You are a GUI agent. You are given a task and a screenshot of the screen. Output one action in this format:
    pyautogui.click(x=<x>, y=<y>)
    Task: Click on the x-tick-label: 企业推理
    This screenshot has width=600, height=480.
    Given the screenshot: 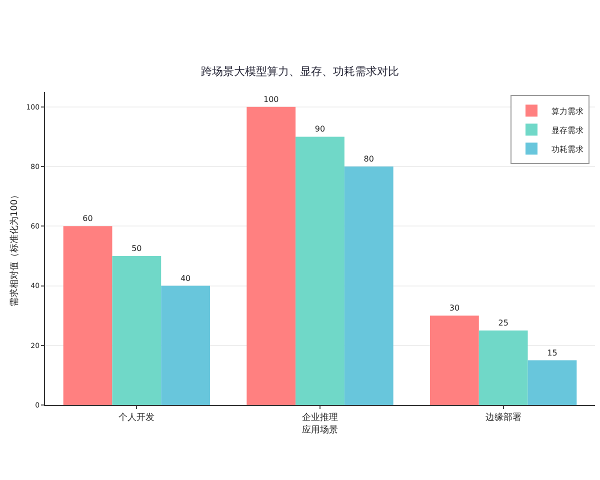 What is the action you would take?
    pyautogui.click(x=320, y=417)
    